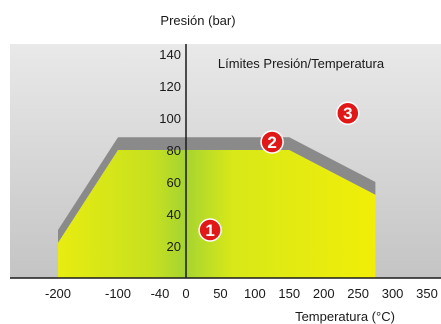 Image resolution: width=441 pixels, height=324 pixels. What do you see at coordinates (393, 293) in the screenshot?
I see `x-tick-label: 300` at bounding box center [393, 293].